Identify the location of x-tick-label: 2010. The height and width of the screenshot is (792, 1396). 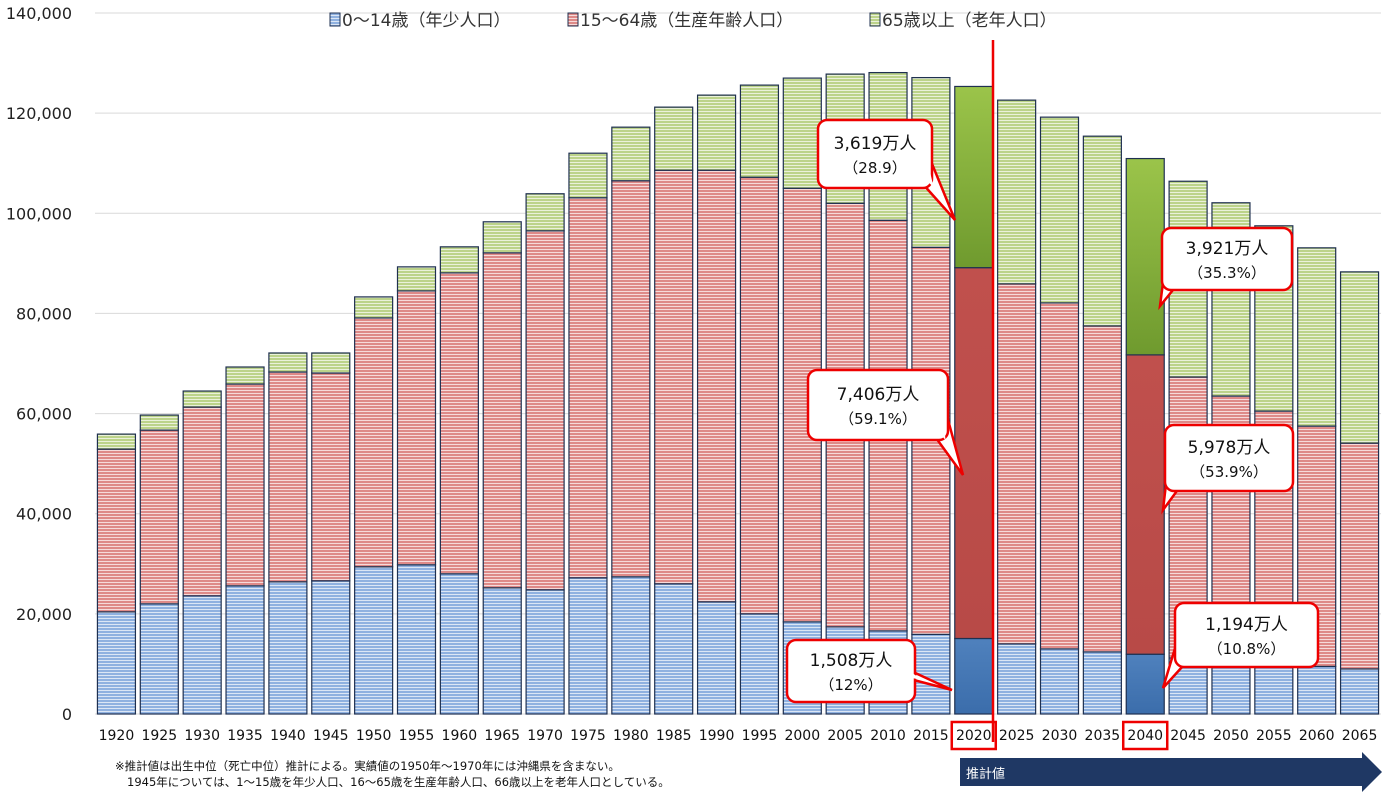
(888, 736).